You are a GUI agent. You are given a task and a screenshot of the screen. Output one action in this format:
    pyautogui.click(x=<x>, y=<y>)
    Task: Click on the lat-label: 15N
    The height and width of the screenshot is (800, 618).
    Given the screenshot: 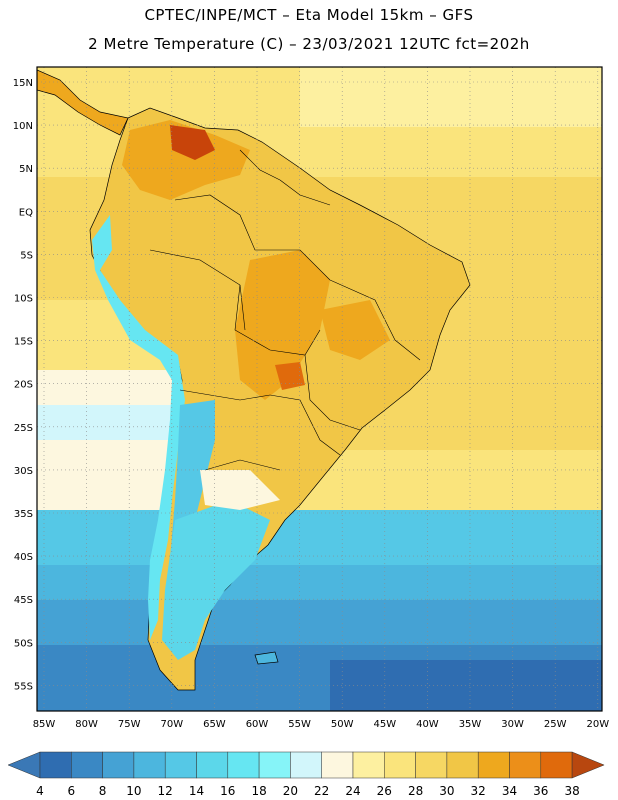 What is the action you would take?
    pyautogui.click(x=23, y=83)
    